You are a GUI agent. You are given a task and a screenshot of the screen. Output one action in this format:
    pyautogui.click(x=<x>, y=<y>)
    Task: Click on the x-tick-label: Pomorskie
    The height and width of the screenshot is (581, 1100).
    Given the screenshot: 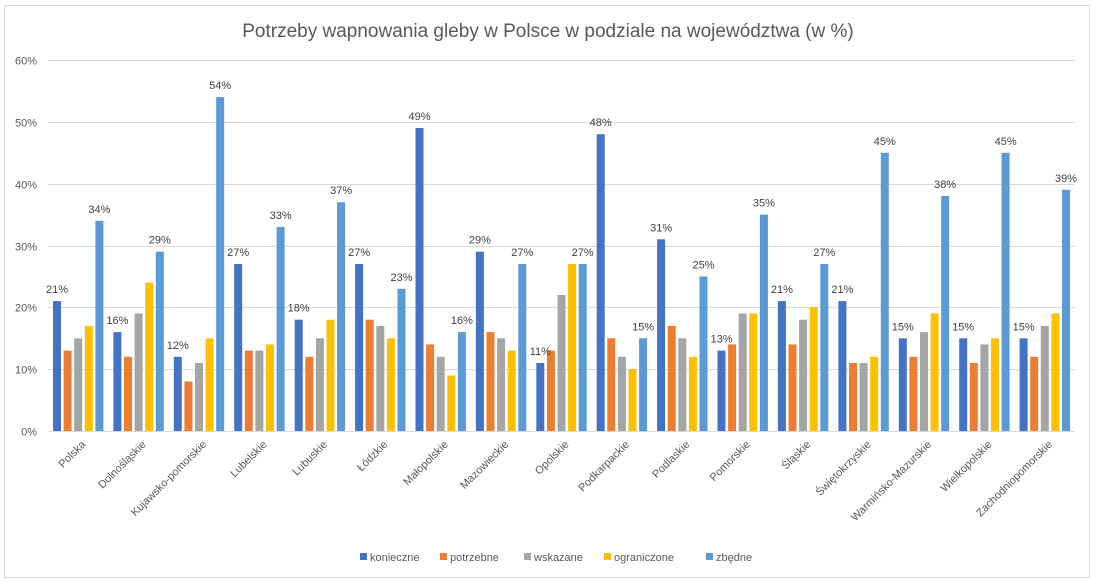 What is the action you would take?
    pyautogui.click(x=730, y=461)
    